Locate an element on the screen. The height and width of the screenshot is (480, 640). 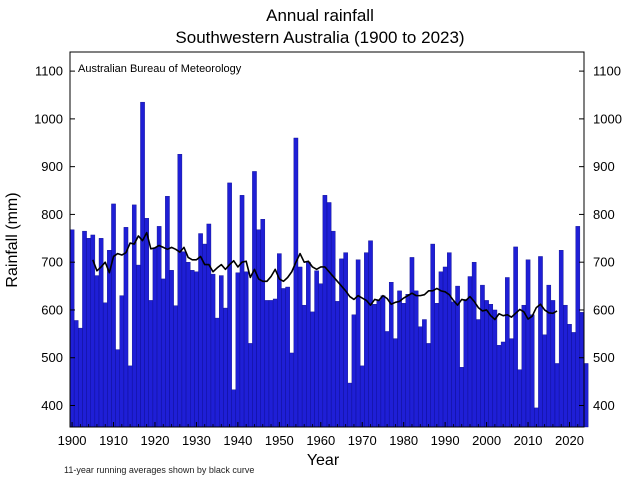
bar-1954 is located at coordinates (296, 282).